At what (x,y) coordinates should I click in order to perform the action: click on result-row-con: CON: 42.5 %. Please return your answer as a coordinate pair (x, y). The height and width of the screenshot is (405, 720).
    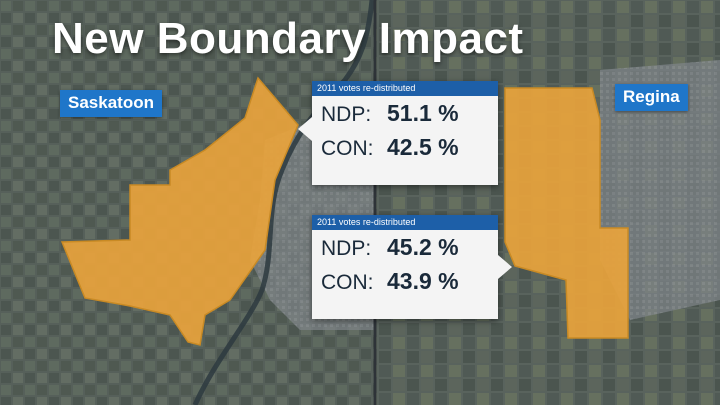
    Looking at the image, I should click on (405, 147).